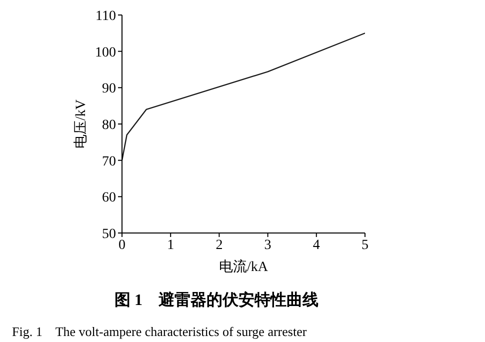 This screenshot has width=485, height=342. Describe the element at coordinates (109, 89) in the screenshot. I see `y-tick-label: 90` at that location.